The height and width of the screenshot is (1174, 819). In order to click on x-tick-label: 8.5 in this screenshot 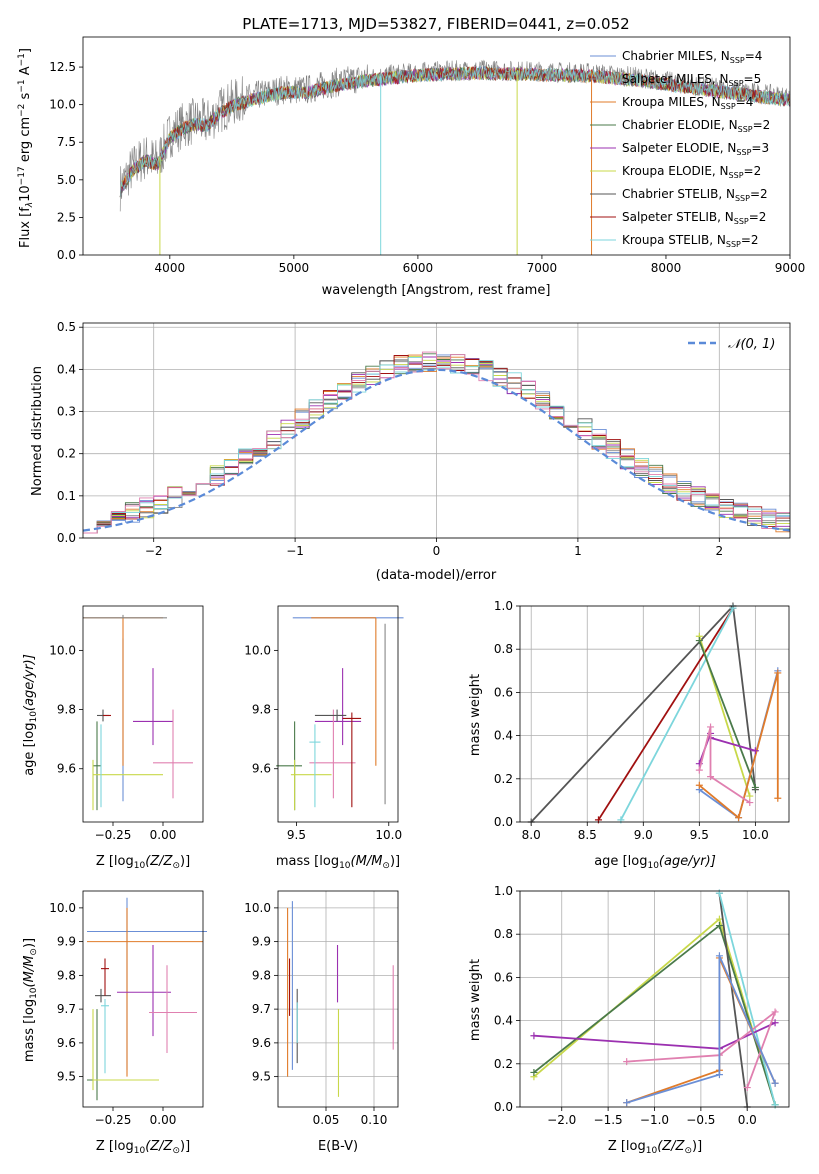, I will do `click(587, 835)`.